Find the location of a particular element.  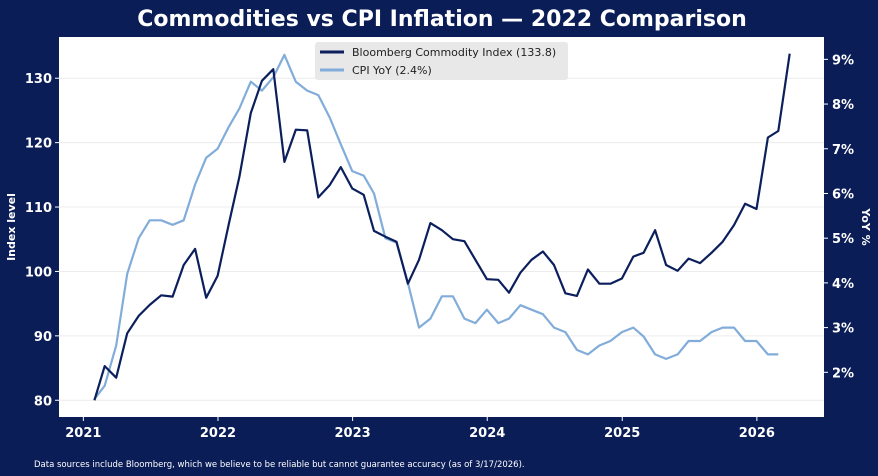

legend-label-commodity: Bloomberg Commodity Index (133.8) is located at coordinates (454, 52).